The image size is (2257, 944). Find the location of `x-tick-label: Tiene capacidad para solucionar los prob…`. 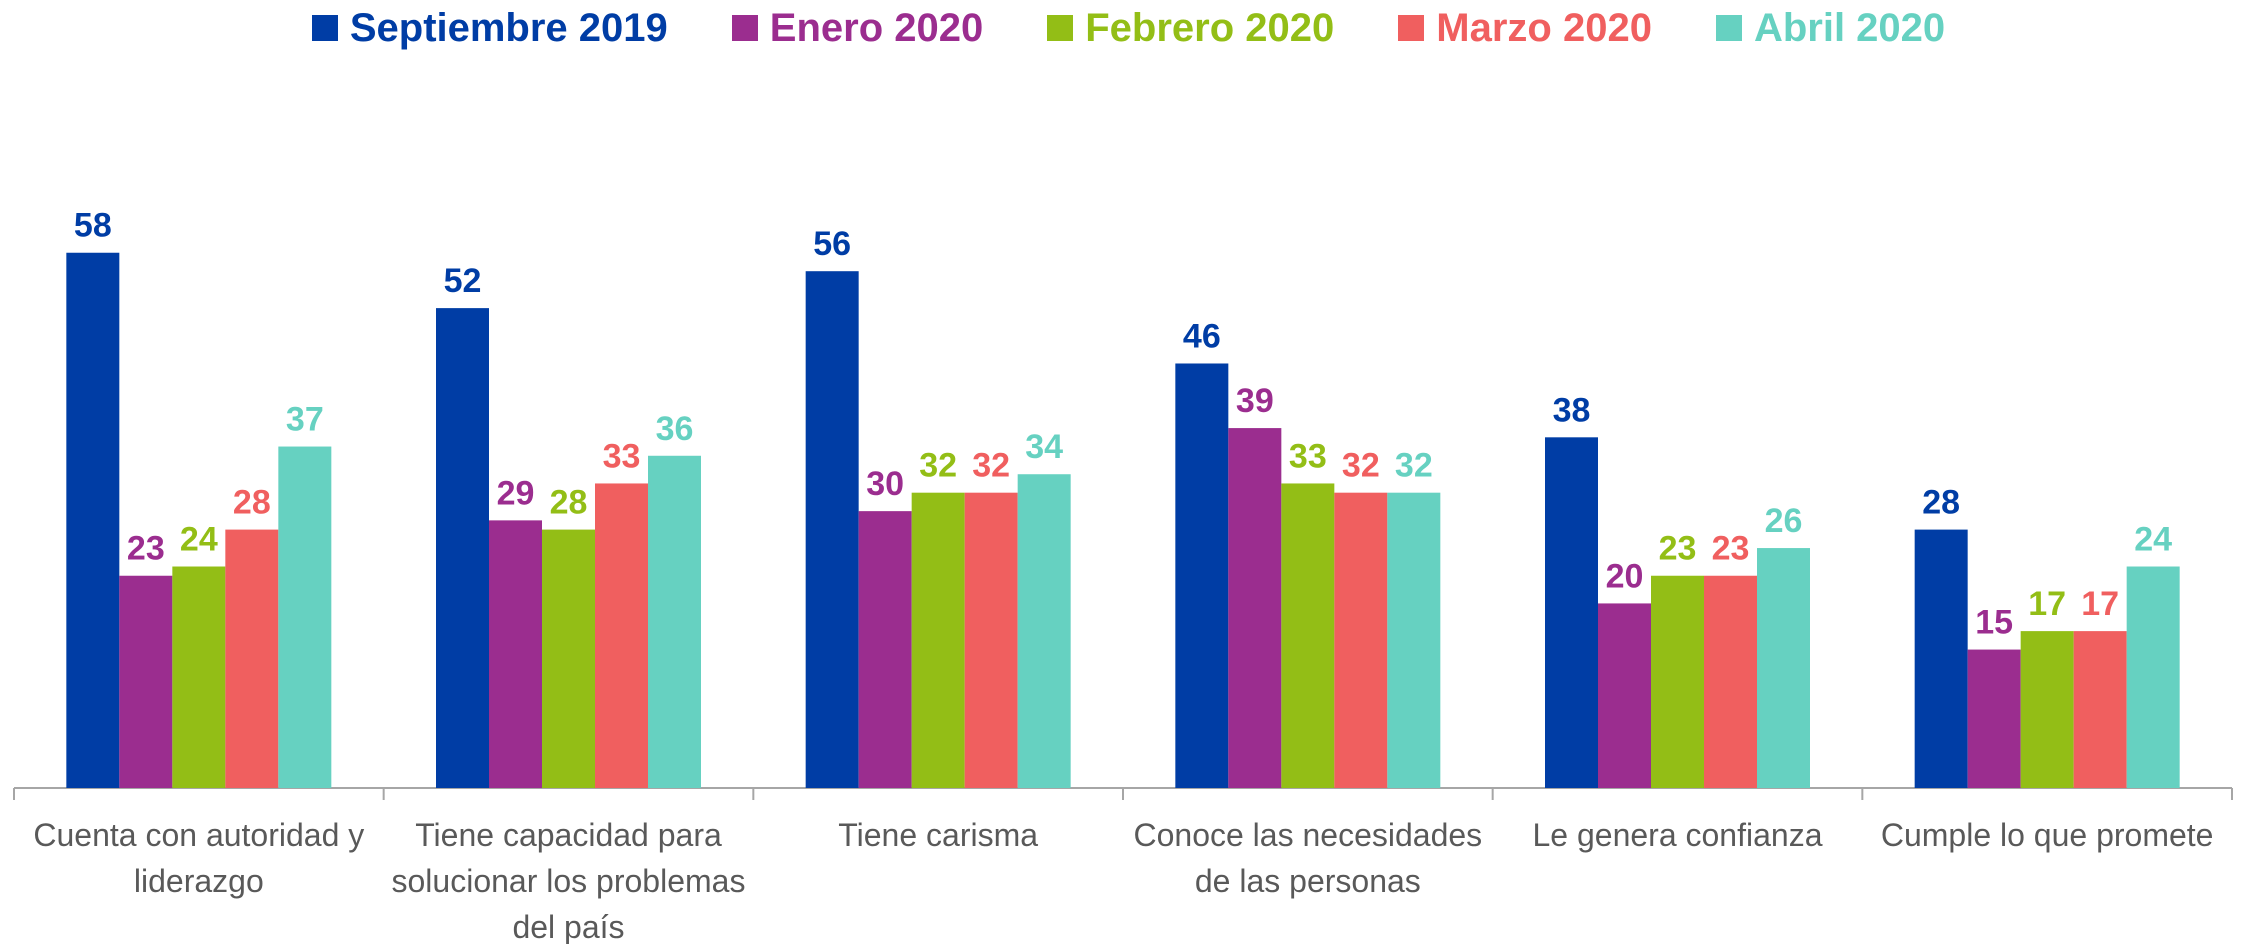

x-tick-label: Tiene capacidad para solucionar los prob… is located at coordinates (568, 880).